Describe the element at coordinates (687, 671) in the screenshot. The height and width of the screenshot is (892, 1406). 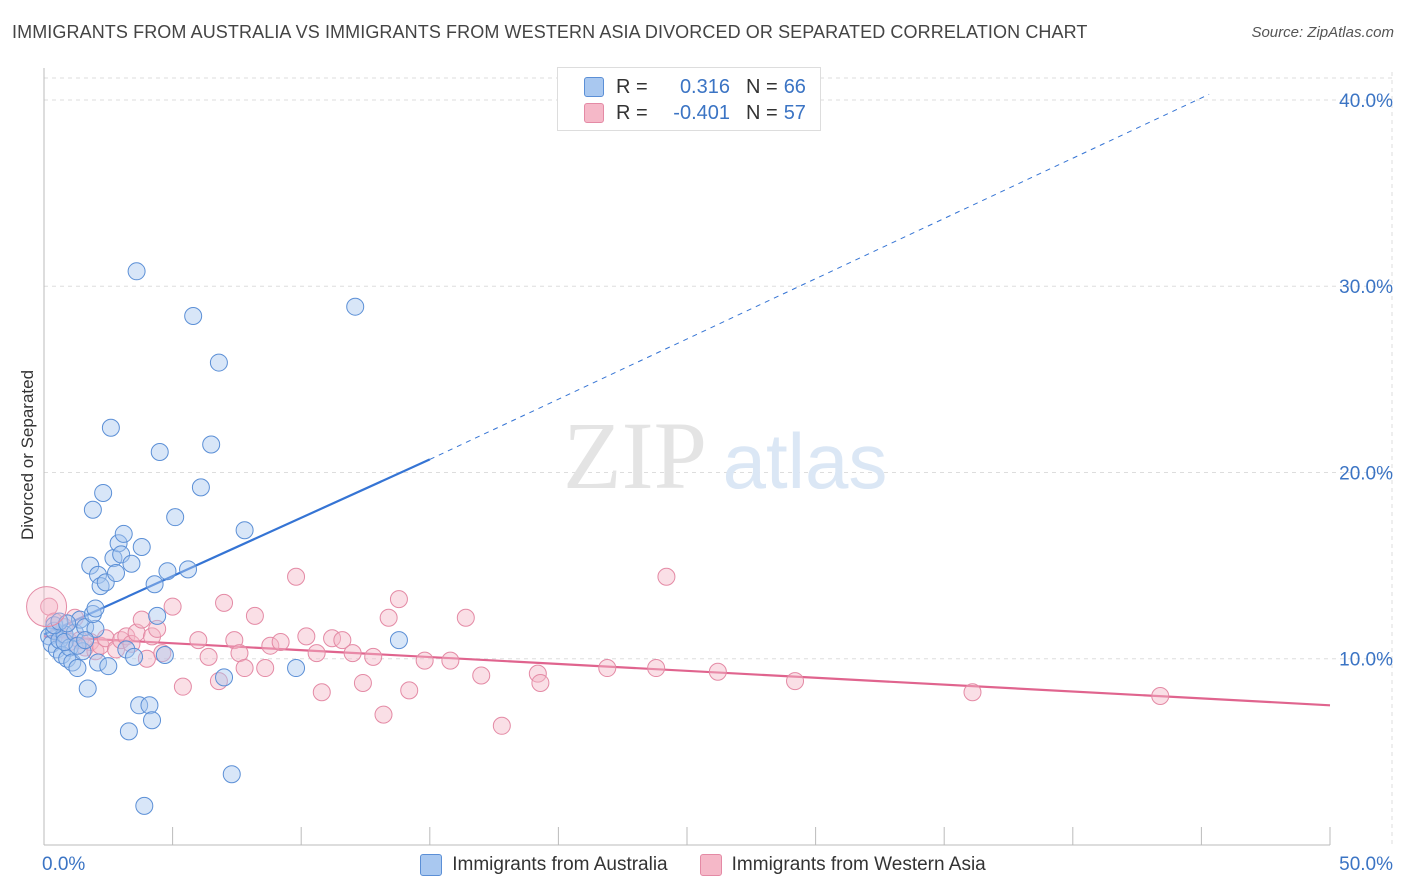
I see `trend-line-western-asia` at that location.